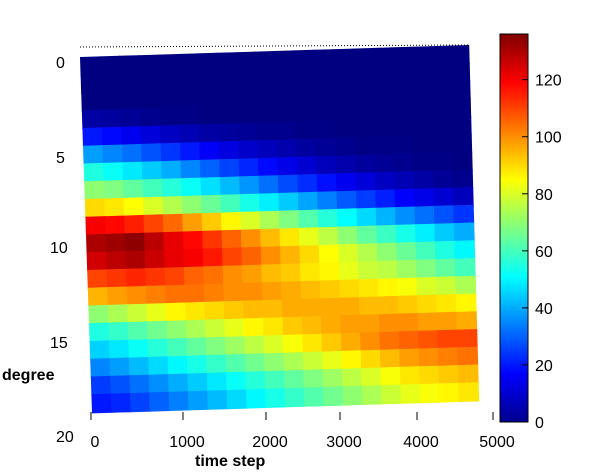  What do you see at coordinates (28, 375) in the screenshot?
I see `y-axis-label: degree` at bounding box center [28, 375].